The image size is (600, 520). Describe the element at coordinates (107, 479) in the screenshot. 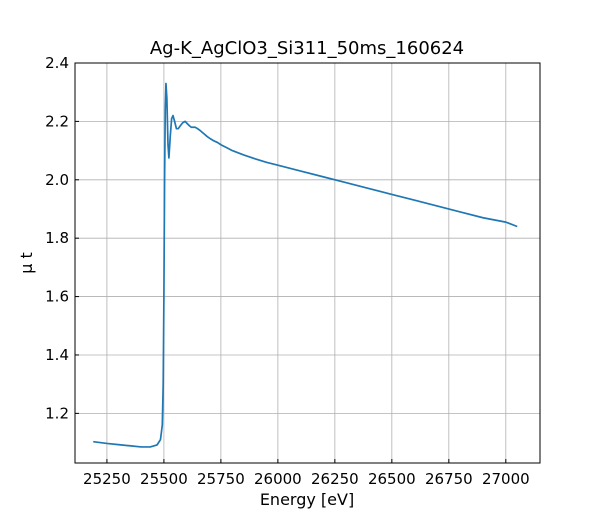

I see `x-tick-label: 25250` at that location.